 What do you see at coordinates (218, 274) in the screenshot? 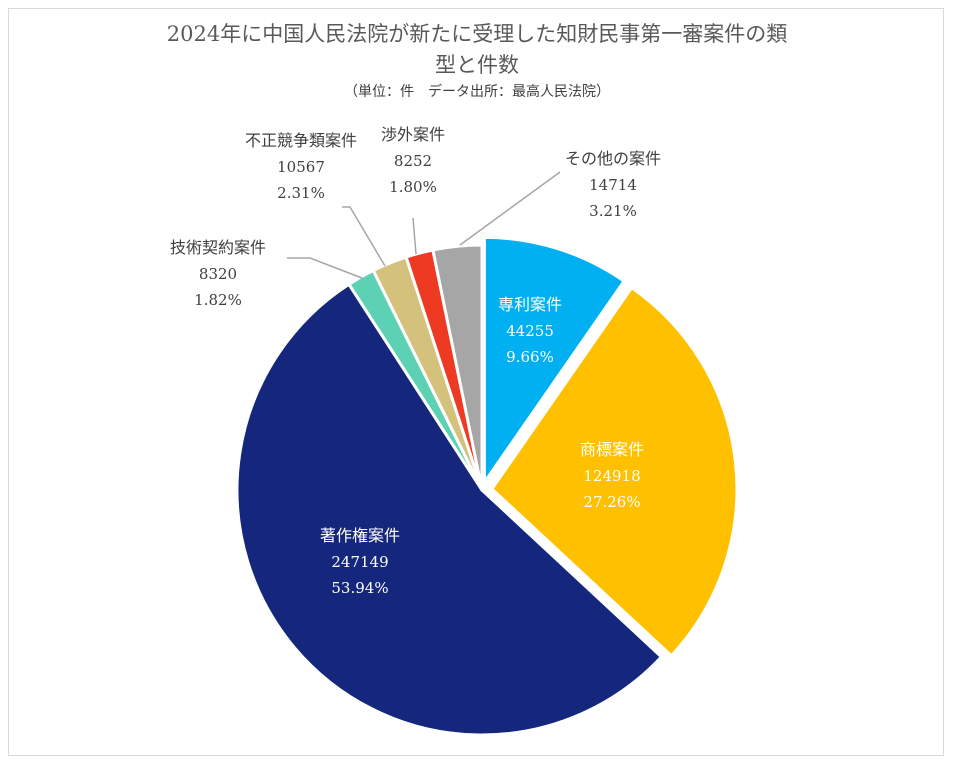
I see `data-label-tech-contract-value: 8320` at bounding box center [218, 274].